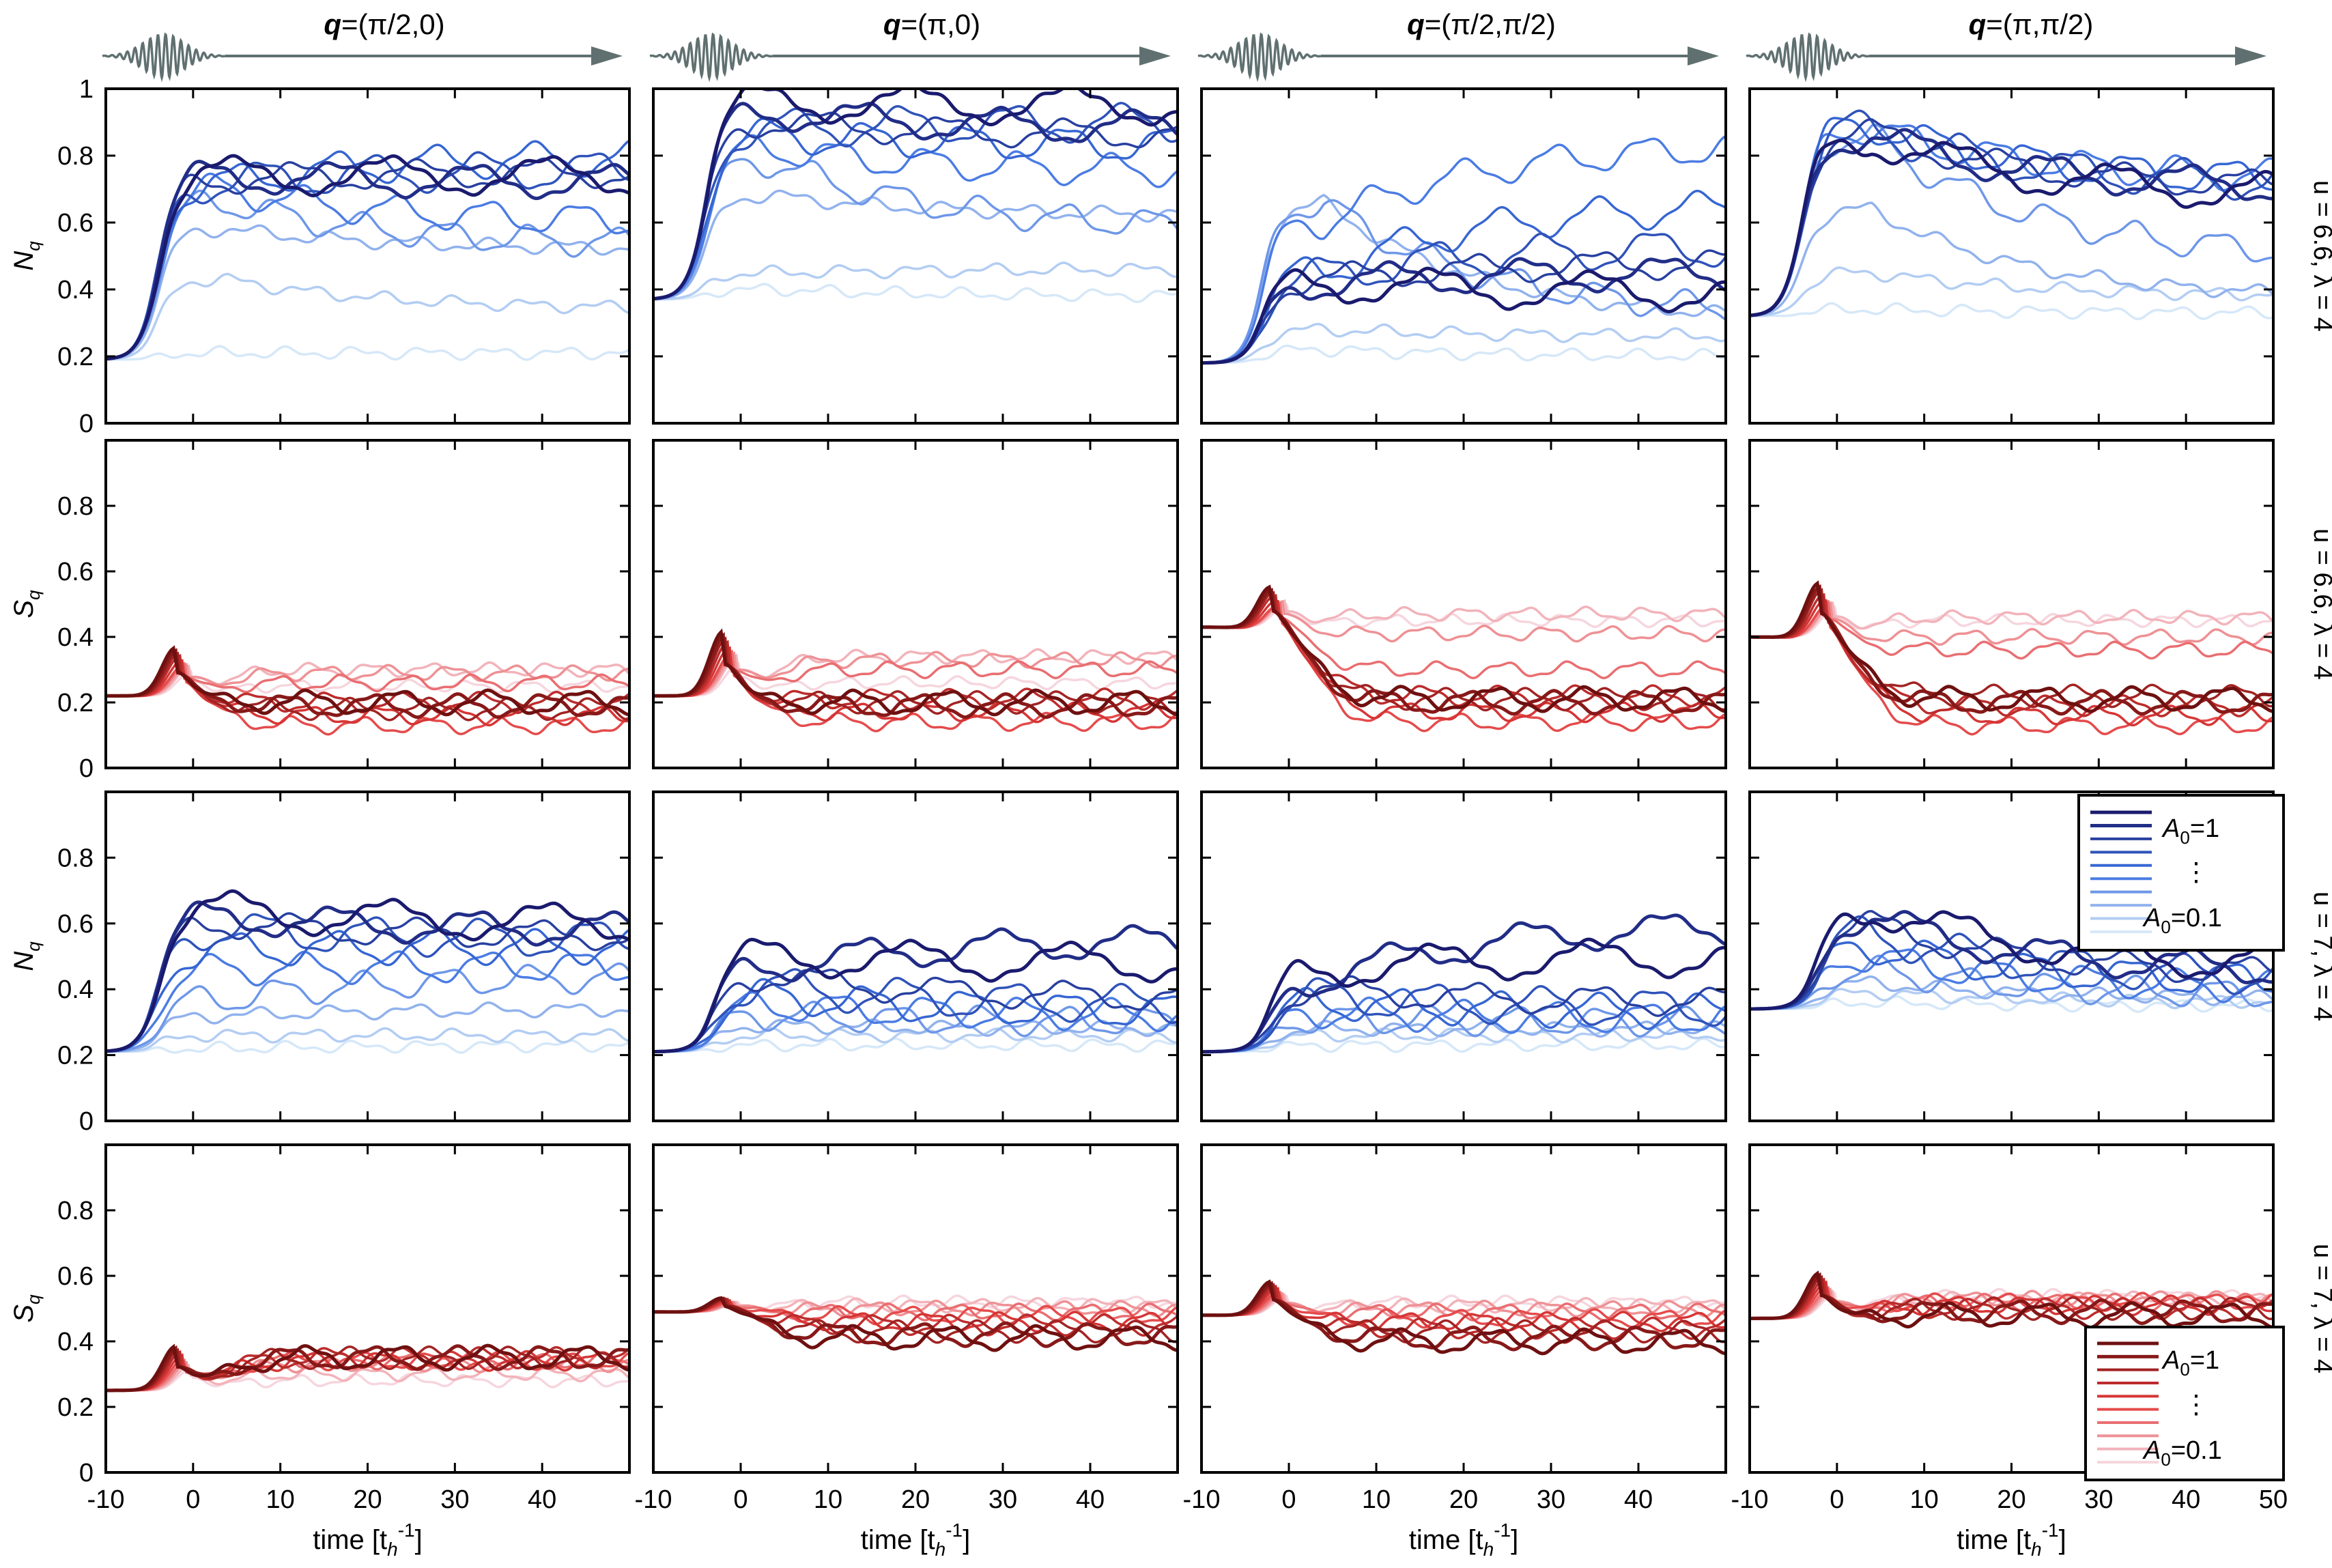  I want to click on legend-blue: A0=1 ⋮ A0=0.1, so click(2181, 873).